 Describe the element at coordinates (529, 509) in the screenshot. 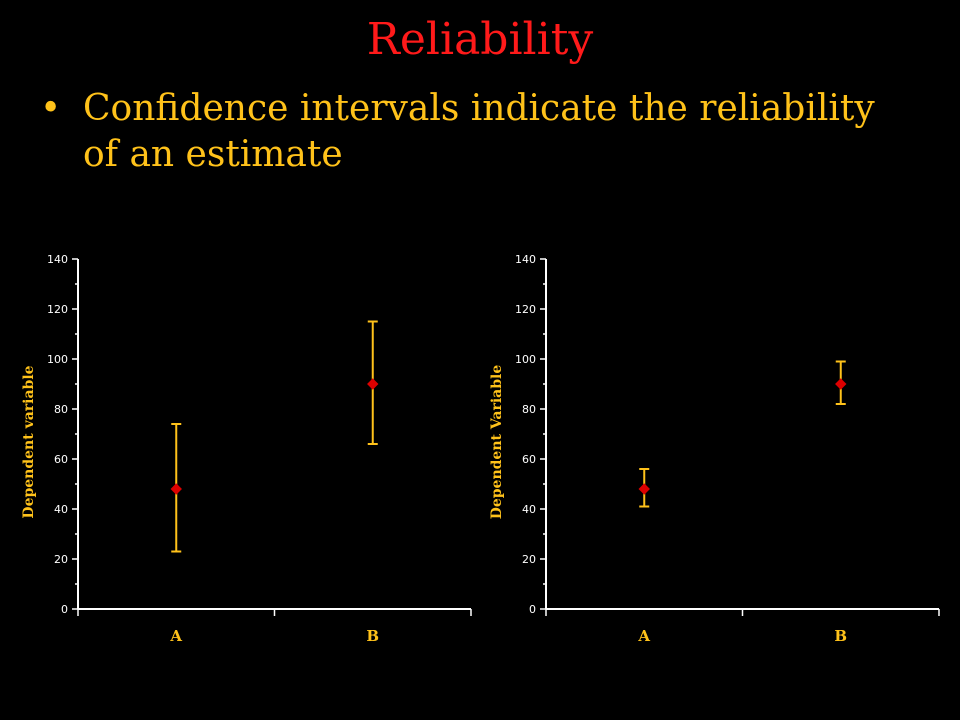

I see `chart2-y-tick-label: 40` at that location.